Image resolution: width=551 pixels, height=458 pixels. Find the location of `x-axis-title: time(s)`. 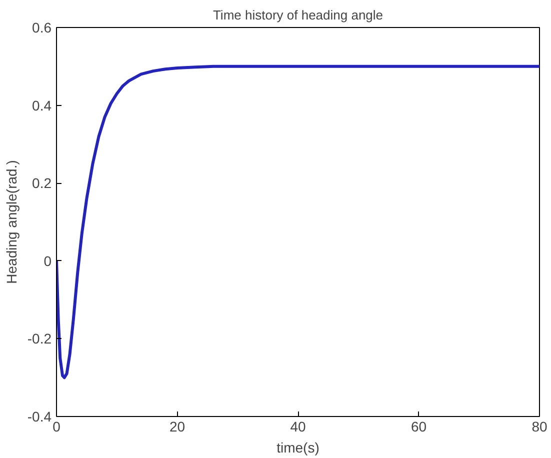

x-axis-title: time(s) is located at coordinates (298, 448).